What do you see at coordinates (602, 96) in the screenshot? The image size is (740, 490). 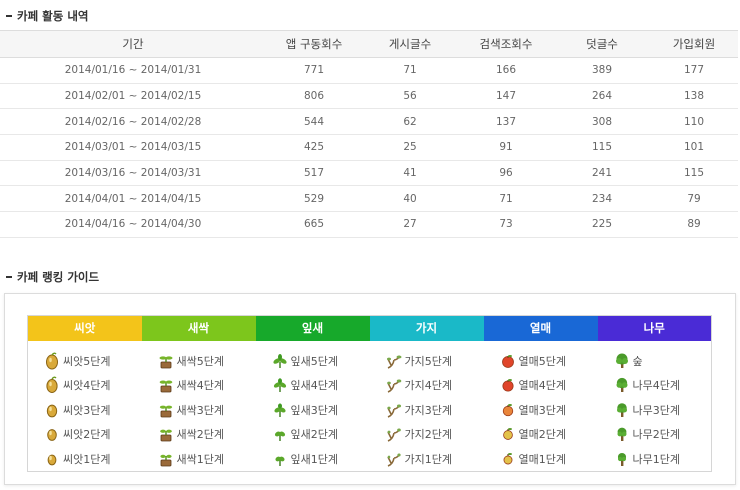 I see `table-cell: 264` at bounding box center [602, 96].